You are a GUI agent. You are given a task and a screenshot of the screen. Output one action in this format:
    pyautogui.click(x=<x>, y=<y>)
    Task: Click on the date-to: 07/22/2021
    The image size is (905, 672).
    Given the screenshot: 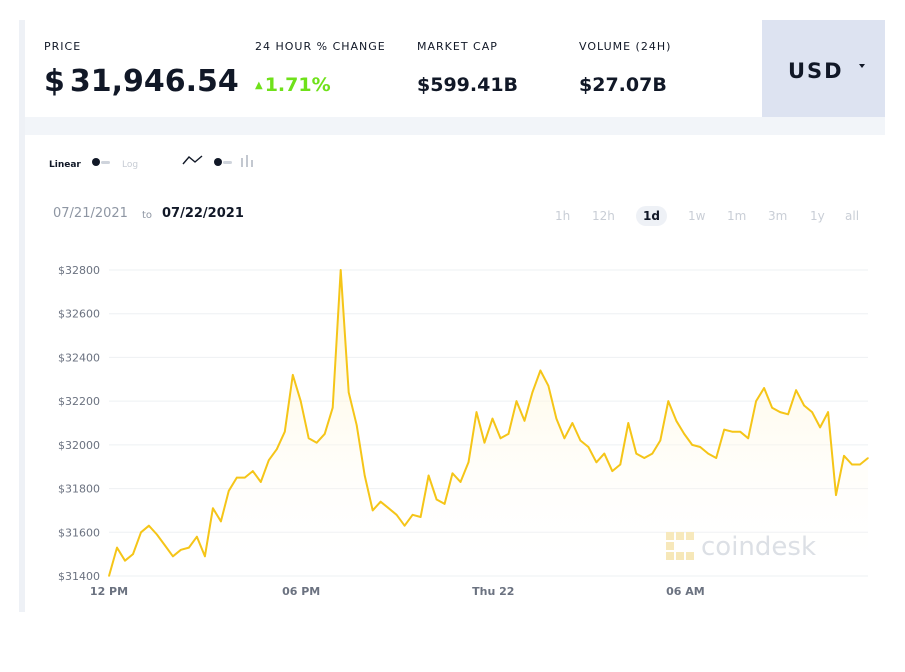 What is the action you would take?
    pyautogui.click(x=203, y=213)
    